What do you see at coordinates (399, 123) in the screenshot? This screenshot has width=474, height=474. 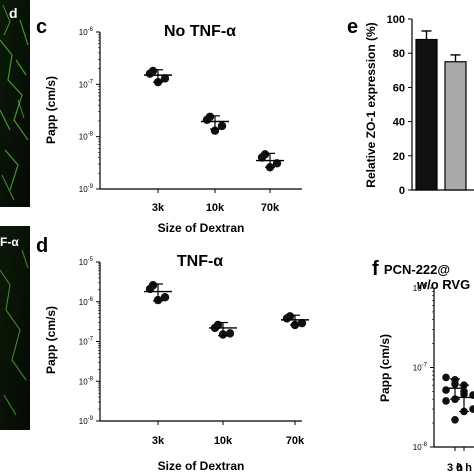 I see `y-tick-label: 40` at bounding box center [399, 123].